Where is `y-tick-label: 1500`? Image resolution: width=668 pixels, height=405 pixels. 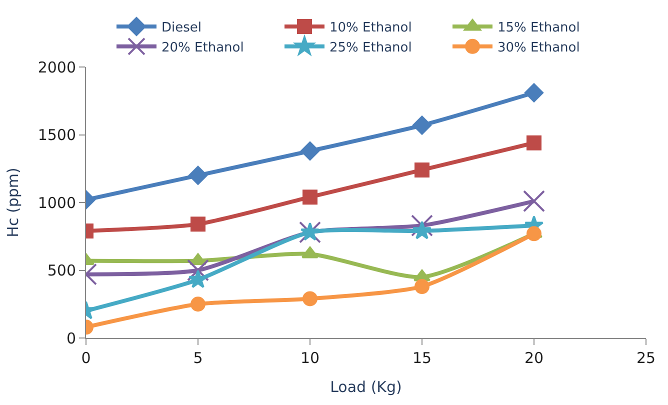
y-tick-label: 1500 is located at coordinates (57, 135).